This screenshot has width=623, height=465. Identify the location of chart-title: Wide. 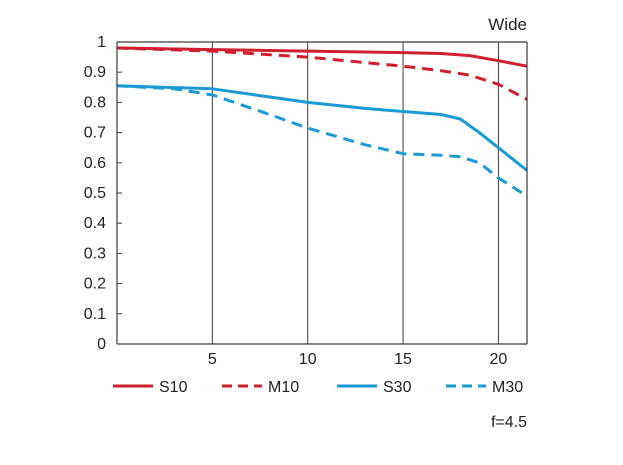
(507, 24).